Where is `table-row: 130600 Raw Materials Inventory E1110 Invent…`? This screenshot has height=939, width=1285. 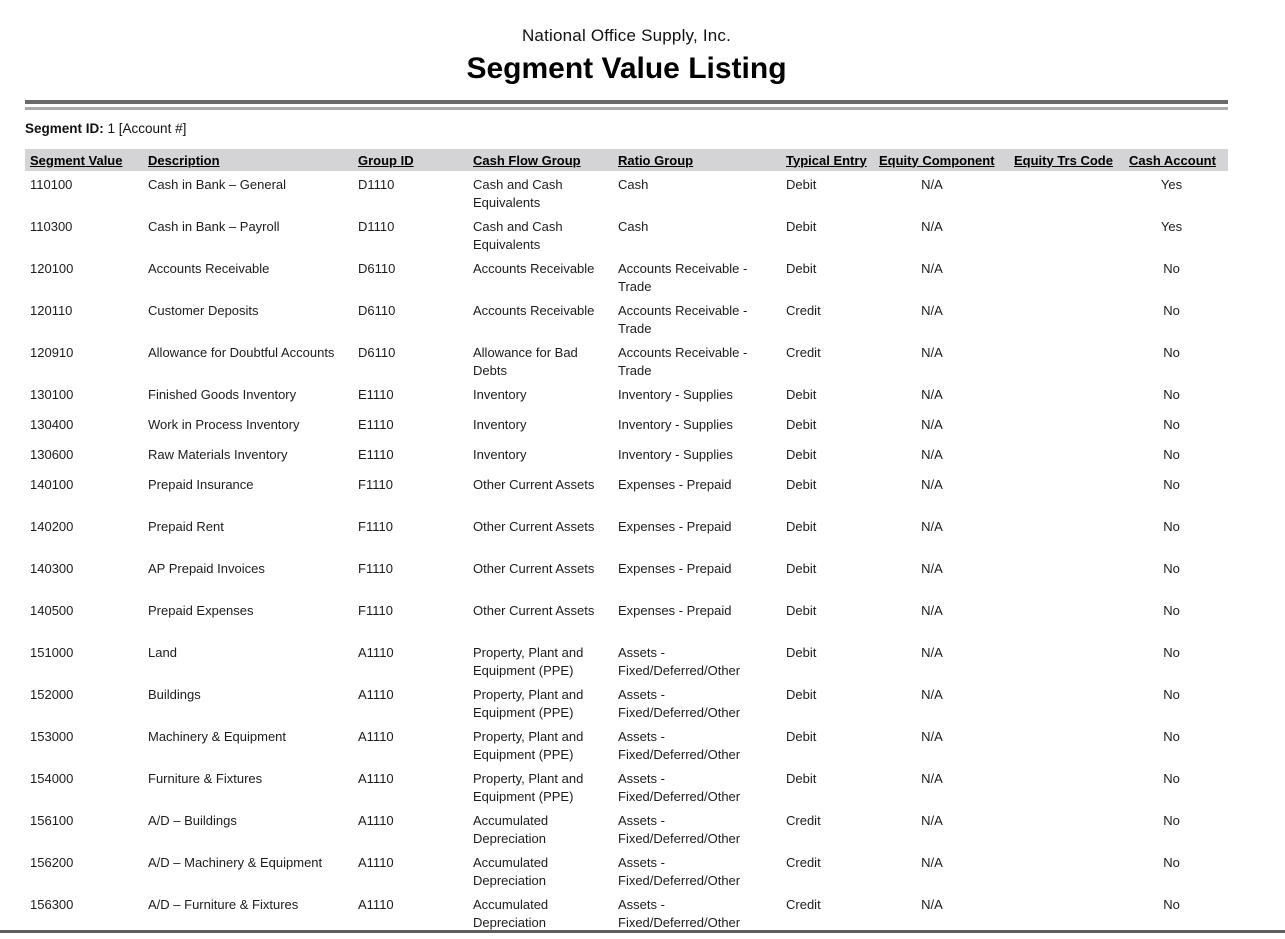 table-row: 130600 Raw Materials Inventory E1110 Invent… is located at coordinates (626, 456).